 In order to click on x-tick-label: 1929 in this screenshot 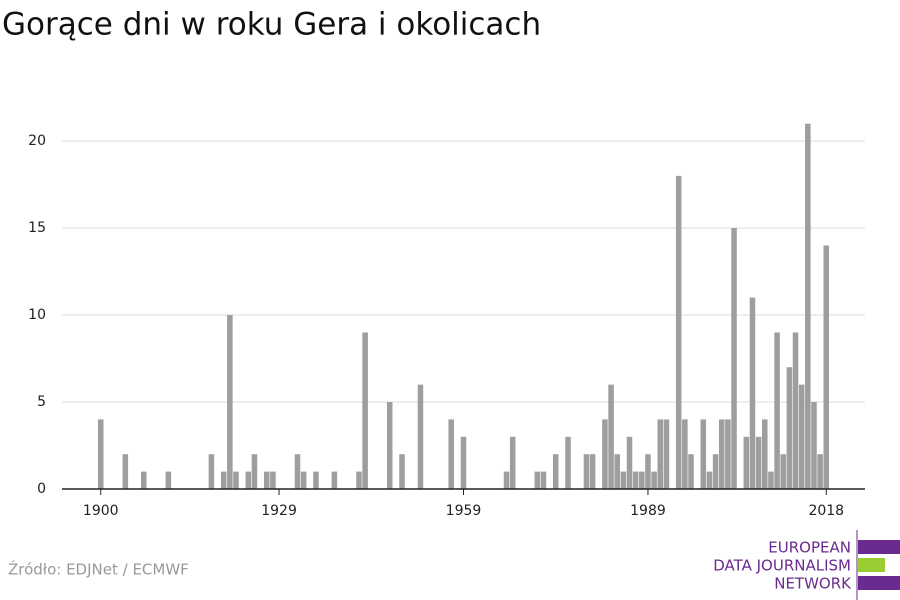, I will do `click(279, 511)`.